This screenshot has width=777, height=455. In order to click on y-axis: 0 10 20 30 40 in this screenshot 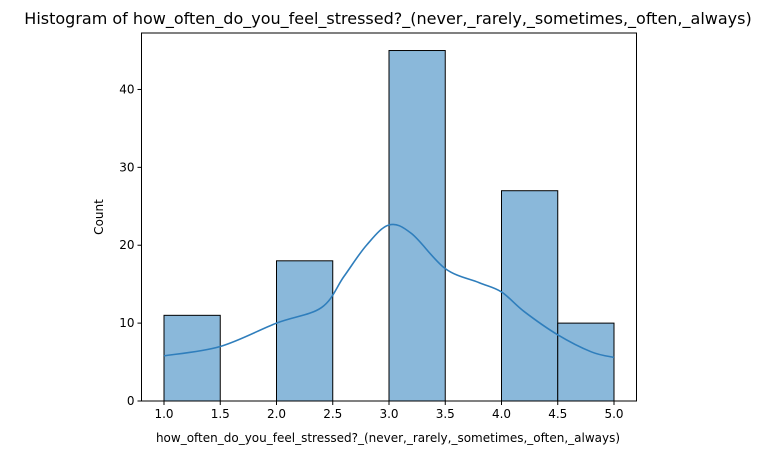, I will do `click(130, 245)`.